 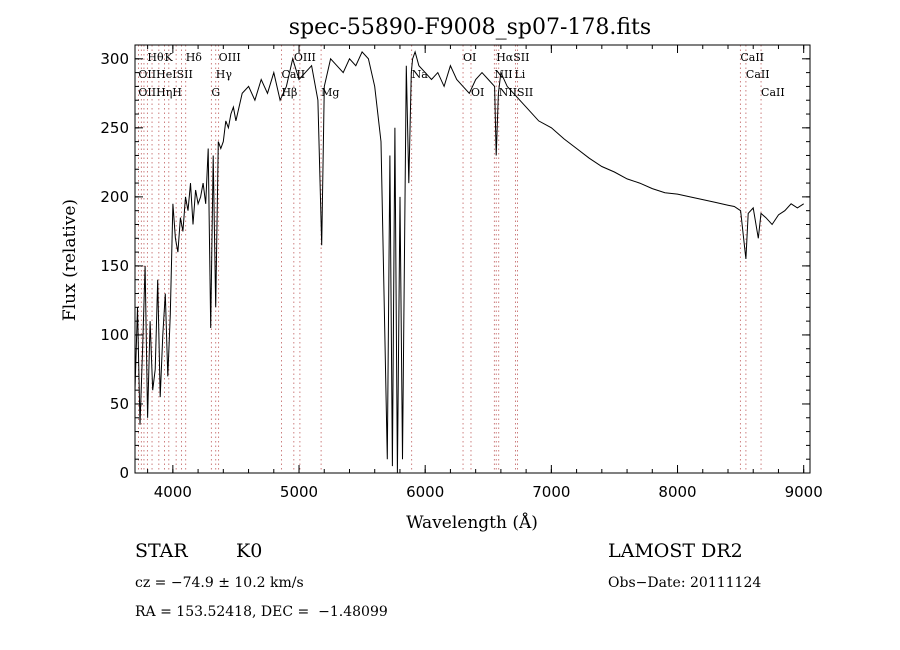 What do you see at coordinates (470, 27) in the screenshot?
I see `chart-title: spec-55890-F9008_sp07-178.fits` at bounding box center [470, 27].